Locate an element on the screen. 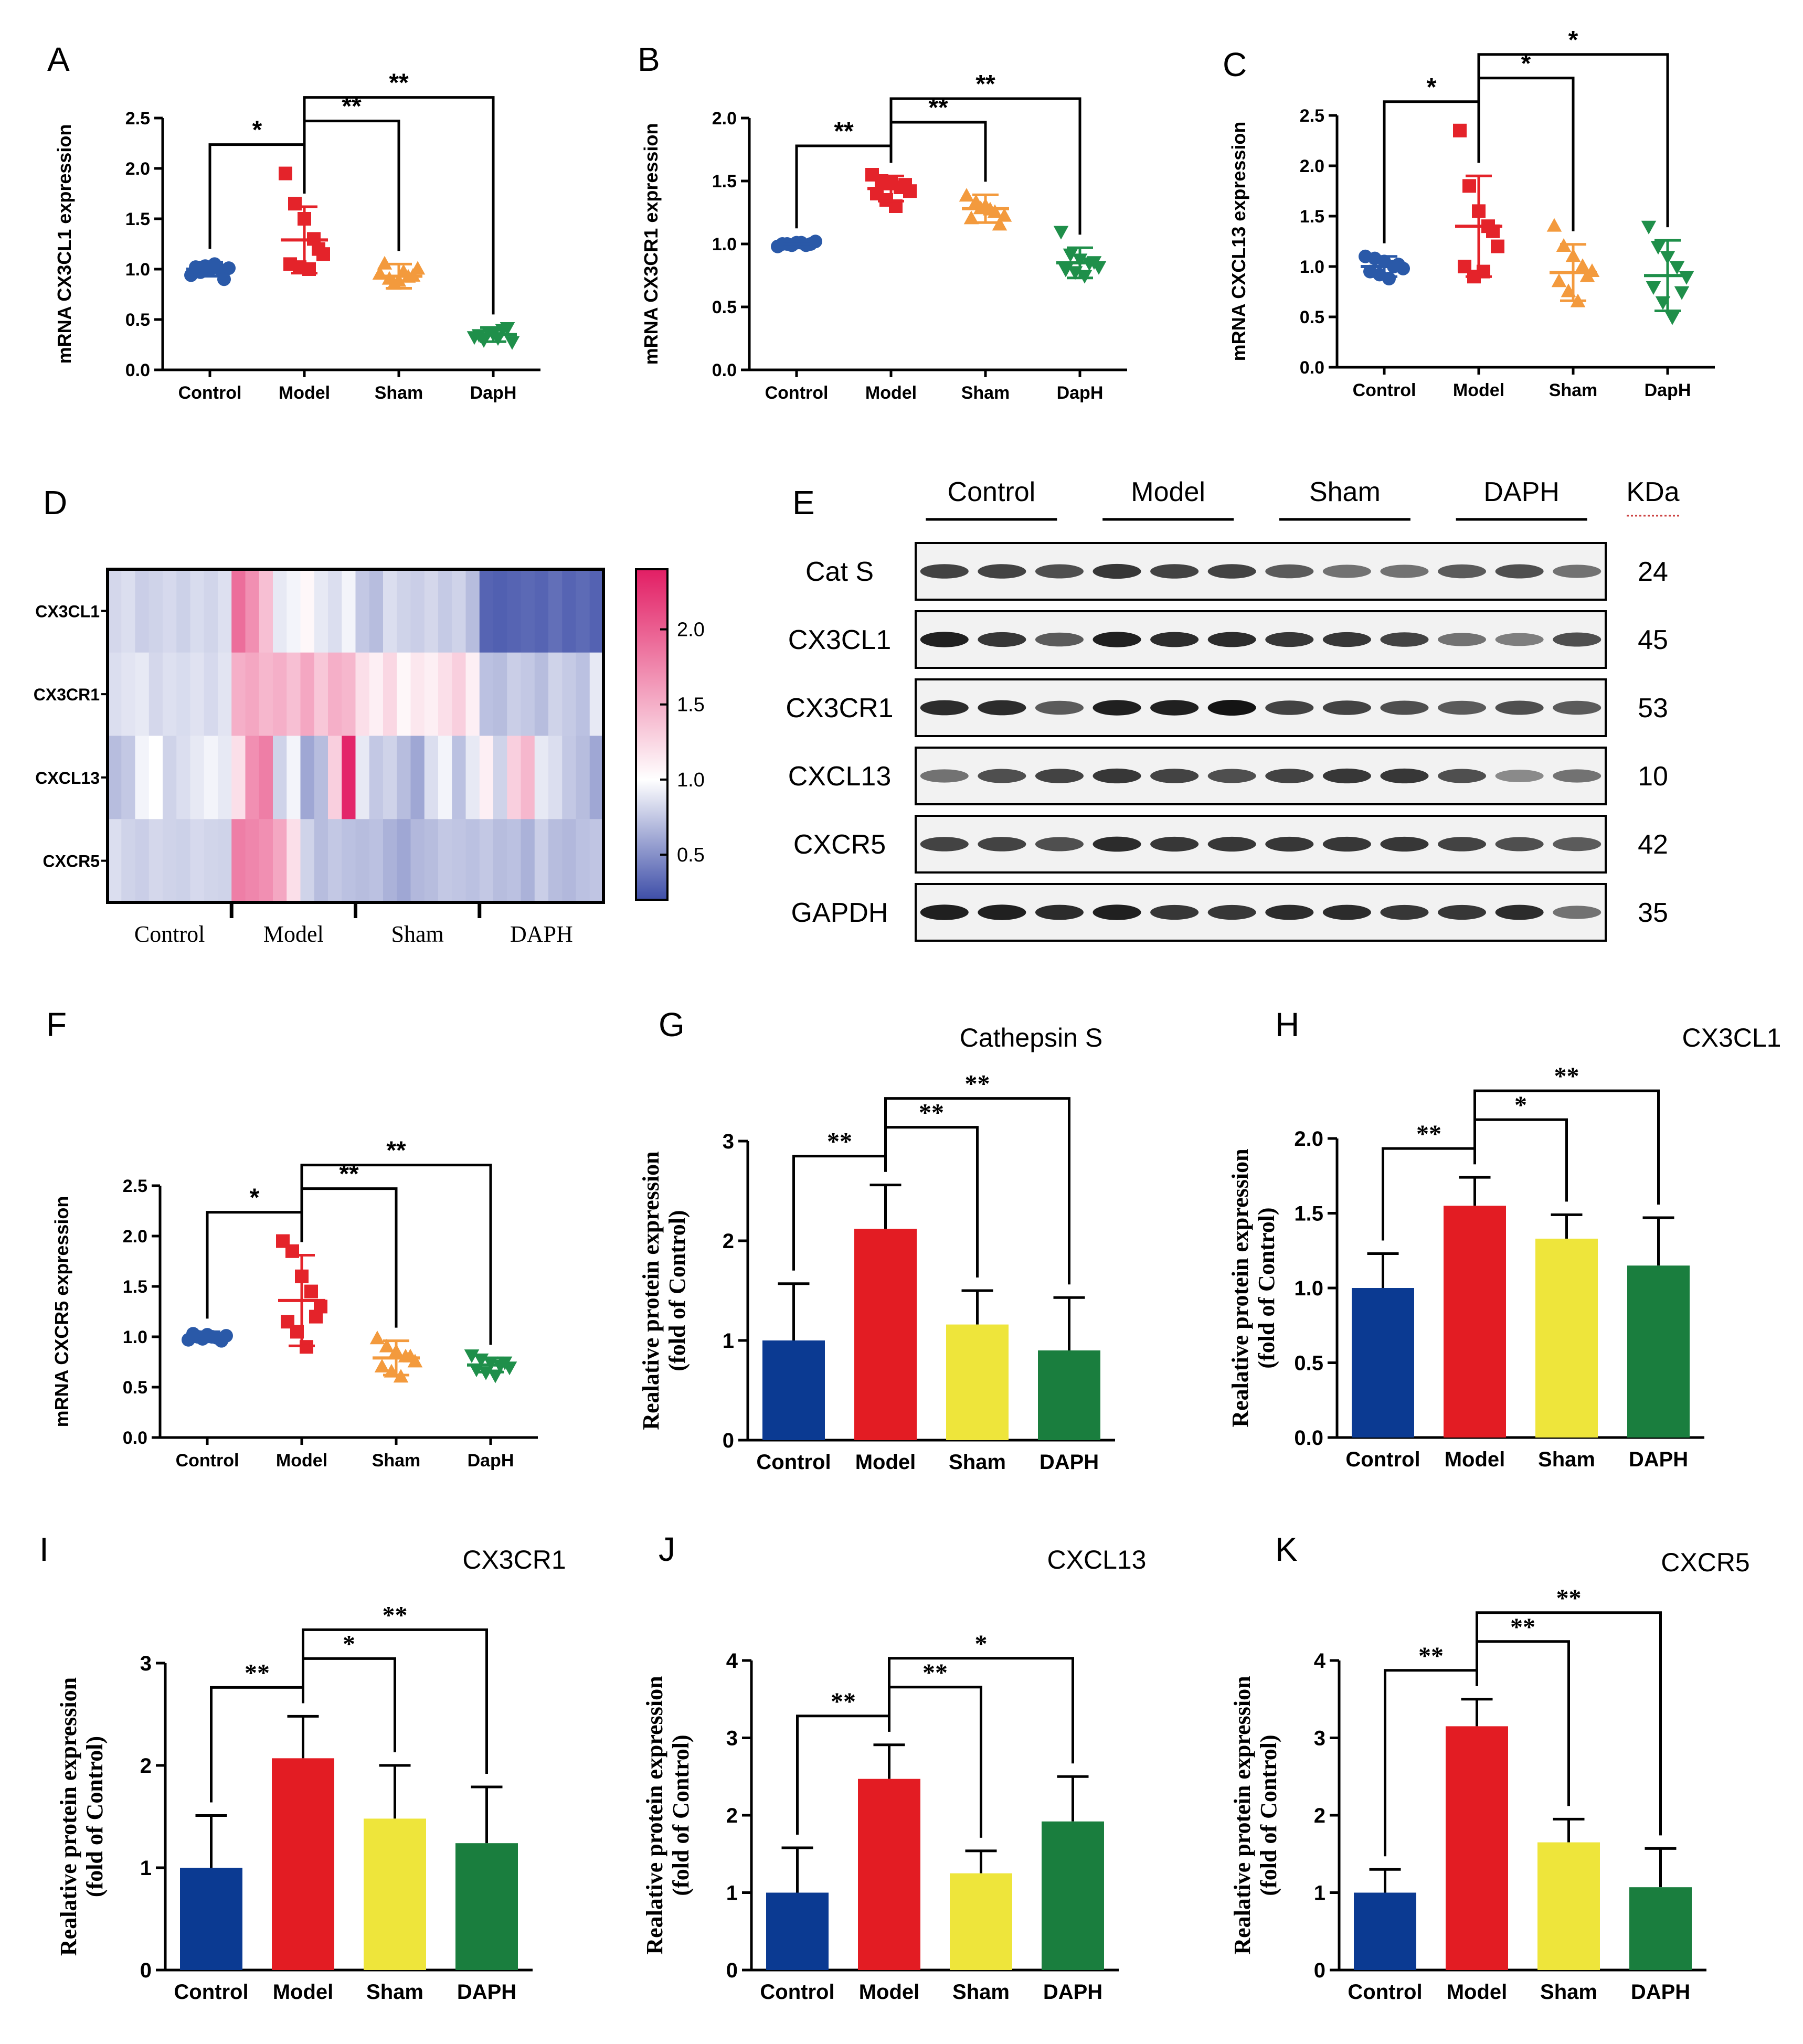 This screenshot has height=2044, width=1803. y-axis-label: (fold of Control) is located at coordinates (95, 1817).